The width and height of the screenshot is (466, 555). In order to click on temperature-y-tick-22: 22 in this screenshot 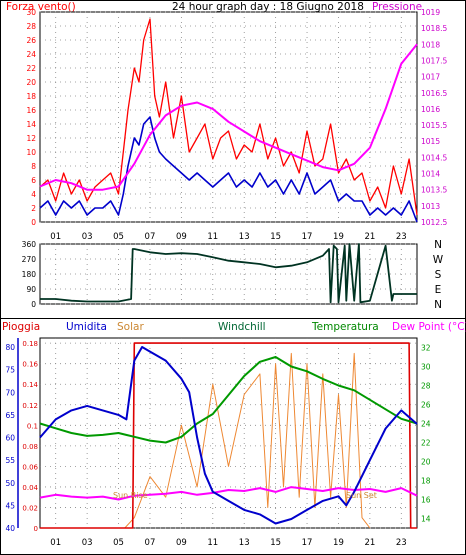, I will do `click(426, 443)`.